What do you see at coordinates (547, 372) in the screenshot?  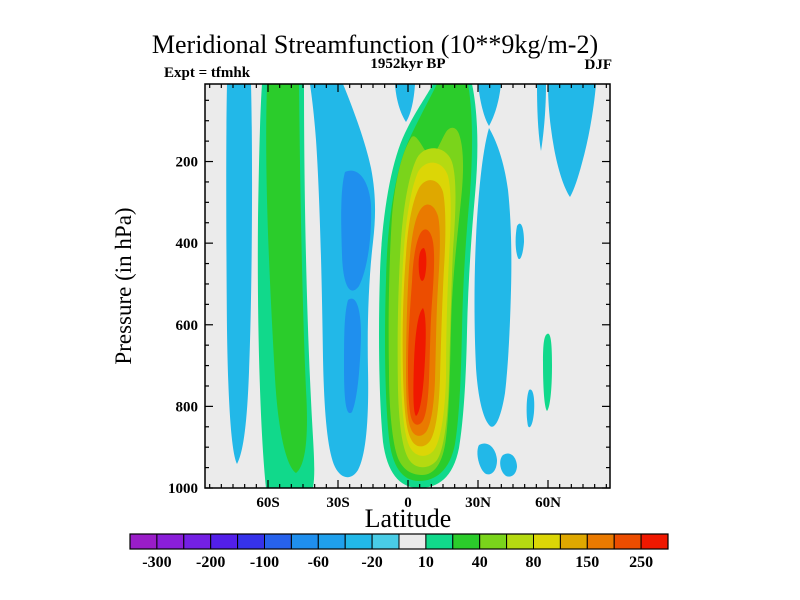 I see `contour-nh-green-sliver` at bounding box center [547, 372].